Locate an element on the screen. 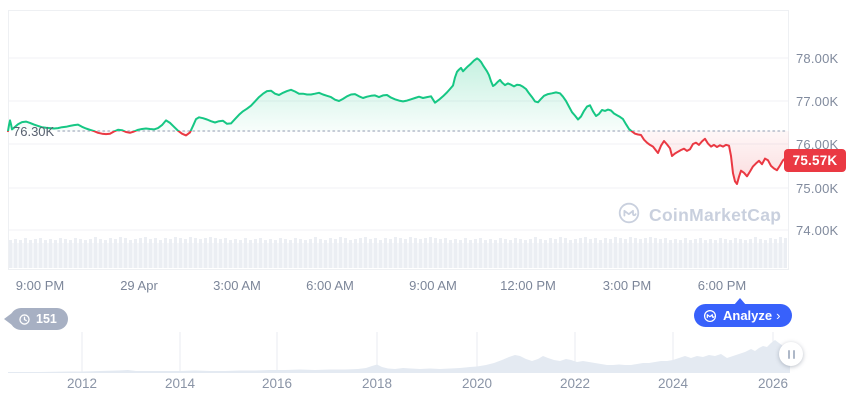 The height and width of the screenshot is (401, 860). x-axis-label: 6:00 PM is located at coordinates (722, 285).